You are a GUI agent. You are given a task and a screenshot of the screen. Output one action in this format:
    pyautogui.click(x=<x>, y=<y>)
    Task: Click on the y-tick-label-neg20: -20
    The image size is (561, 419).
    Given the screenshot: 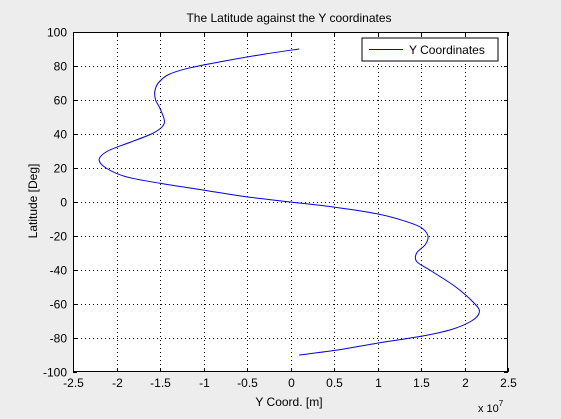 What is the action you would take?
    pyautogui.click(x=59, y=237)
    